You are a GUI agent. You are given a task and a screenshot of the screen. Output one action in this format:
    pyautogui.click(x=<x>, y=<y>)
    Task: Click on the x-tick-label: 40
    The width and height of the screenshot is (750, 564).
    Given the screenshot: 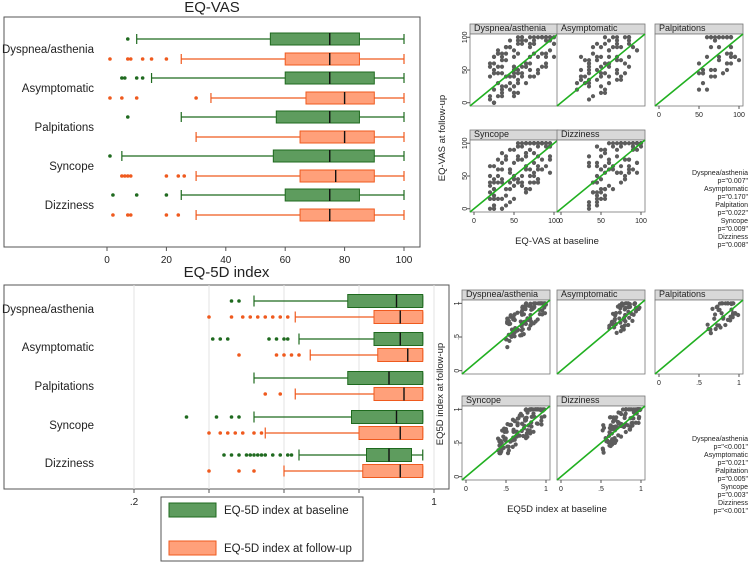 What is the action you would take?
    pyautogui.click(x=226, y=260)
    